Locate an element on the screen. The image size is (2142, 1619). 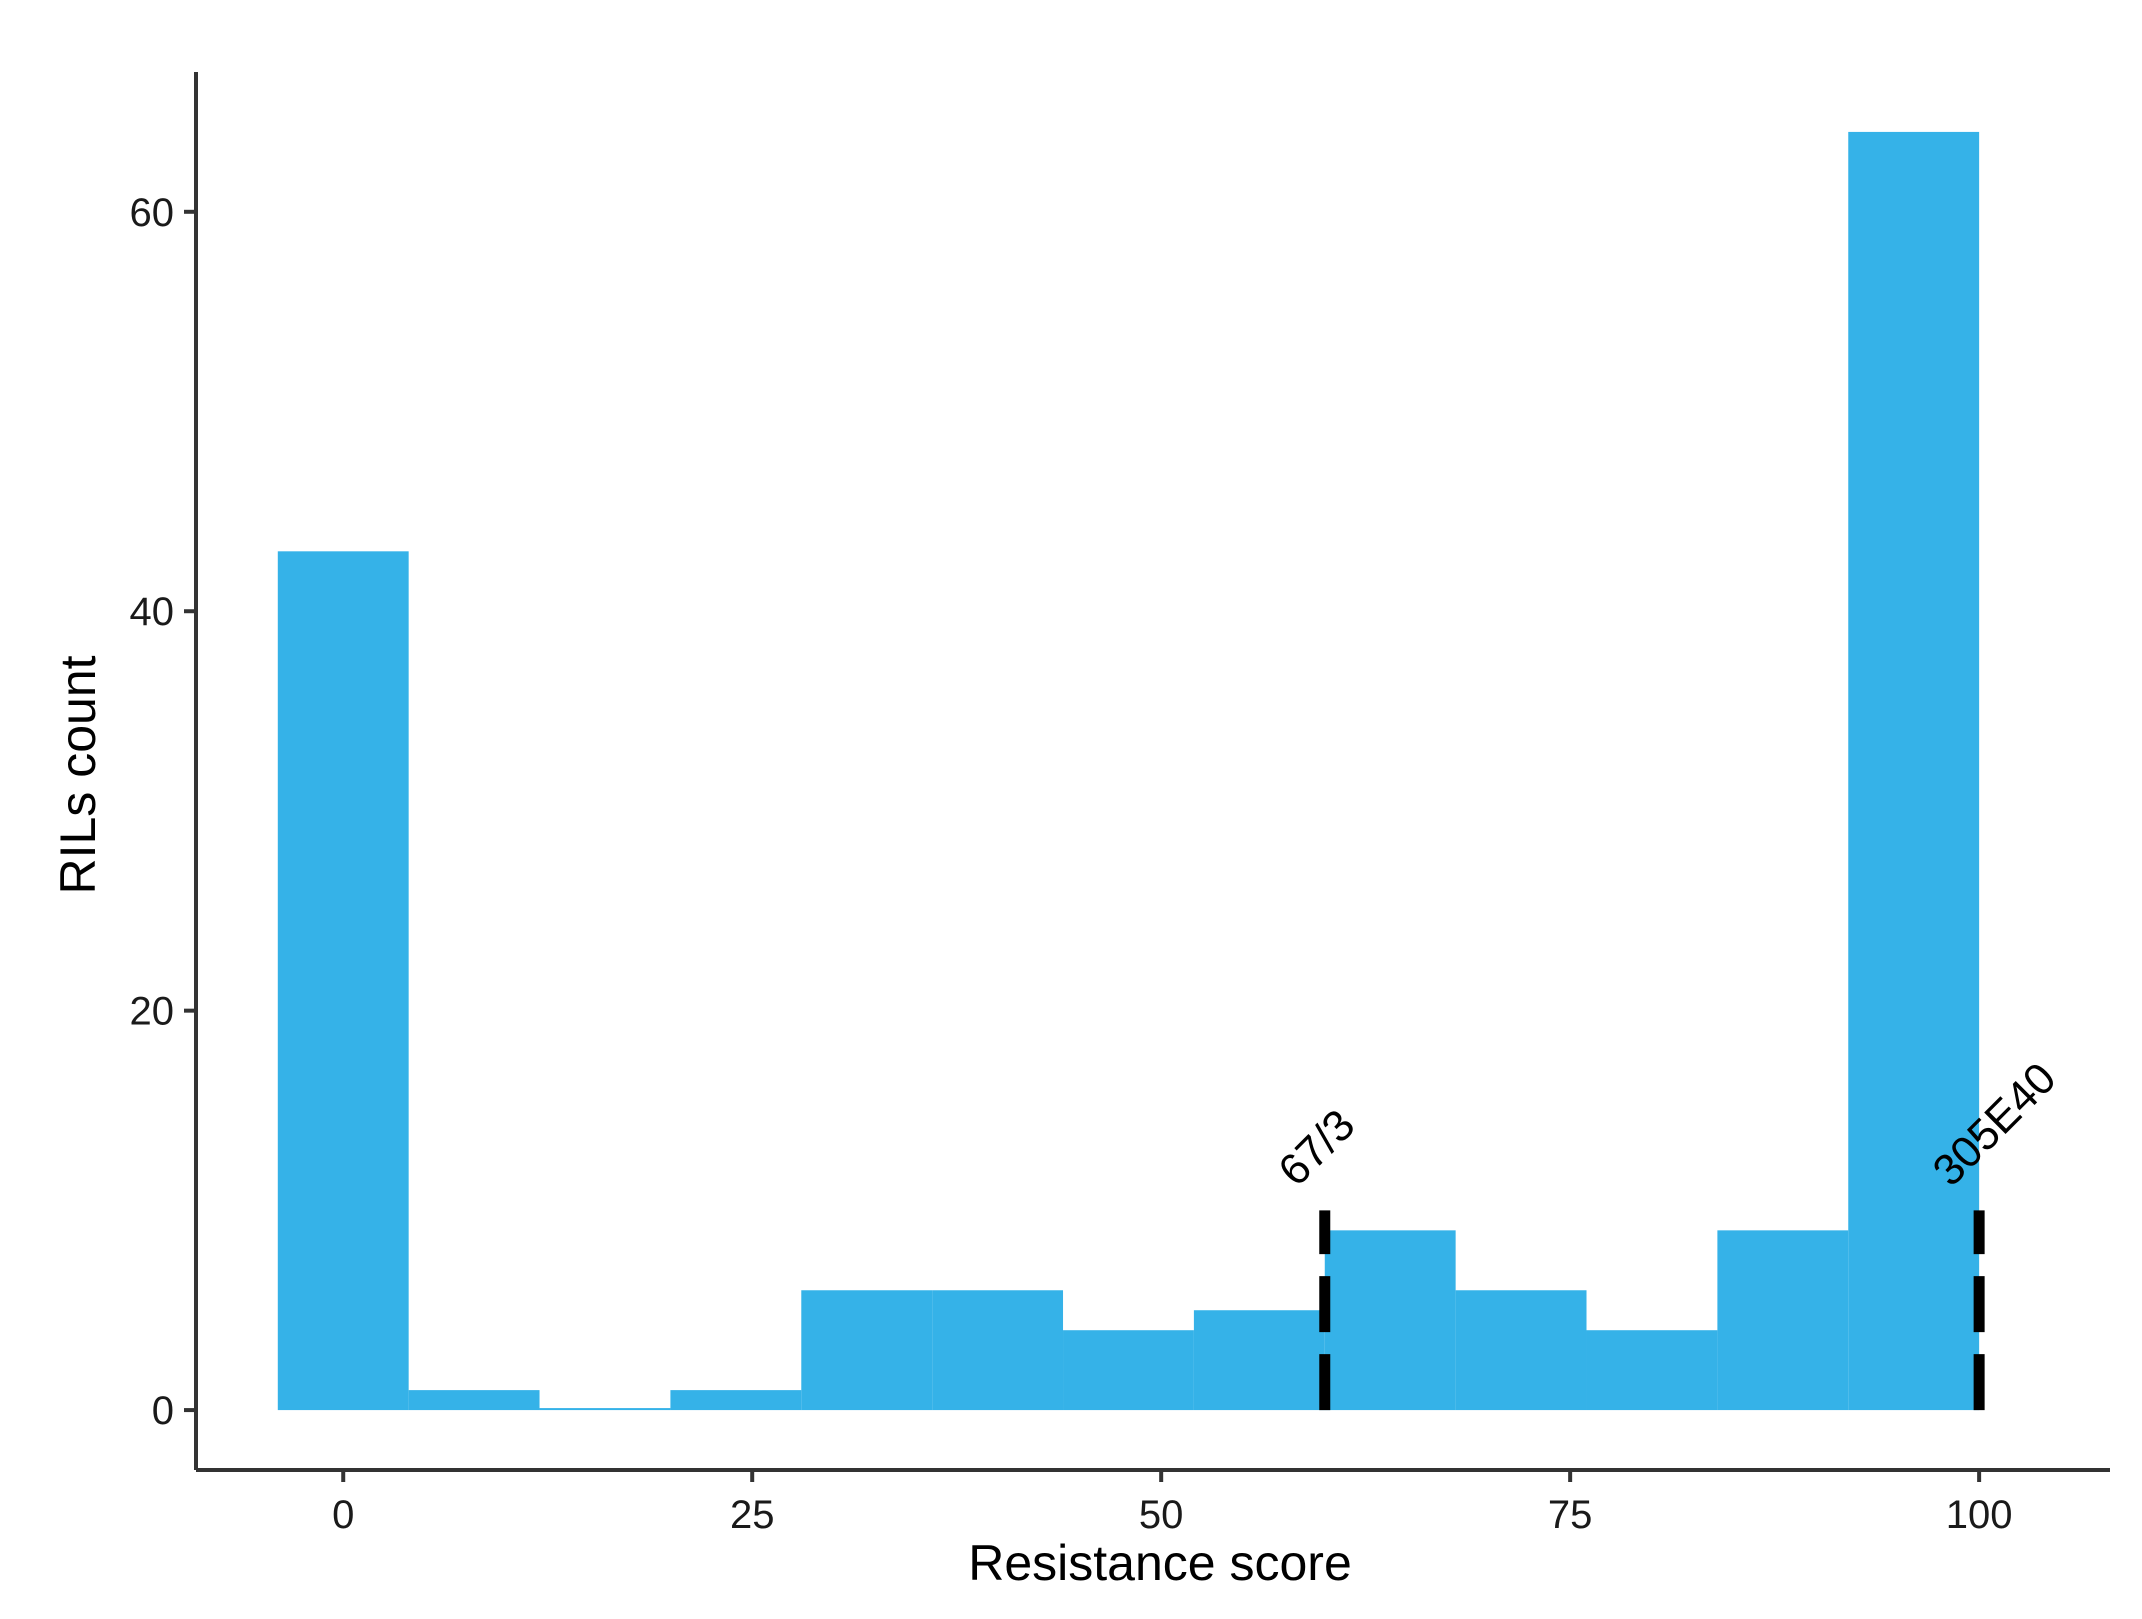
x-tick-label-0: 0 is located at coordinates (343, 1515).